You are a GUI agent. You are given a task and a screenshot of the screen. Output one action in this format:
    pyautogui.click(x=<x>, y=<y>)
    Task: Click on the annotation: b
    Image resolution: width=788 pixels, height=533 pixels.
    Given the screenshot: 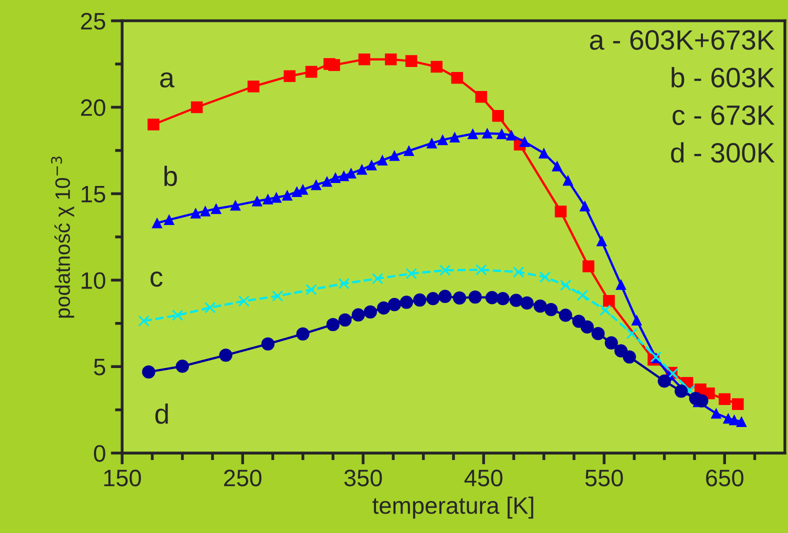 What is the action you would take?
    pyautogui.click(x=170, y=176)
    